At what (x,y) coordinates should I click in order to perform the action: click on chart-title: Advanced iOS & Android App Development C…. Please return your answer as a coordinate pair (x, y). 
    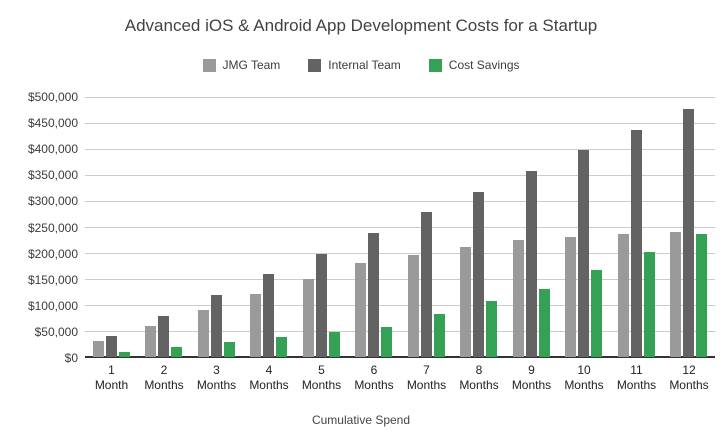
    Looking at the image, I should click on (361, 25).